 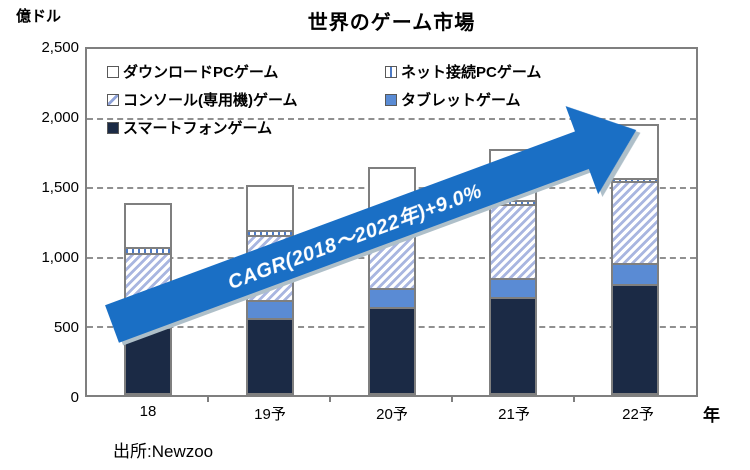 What do you see at coordinates (66, 327) in the screenshot?
I see `y-tick-500: 500` at bounding box center [66, 327].